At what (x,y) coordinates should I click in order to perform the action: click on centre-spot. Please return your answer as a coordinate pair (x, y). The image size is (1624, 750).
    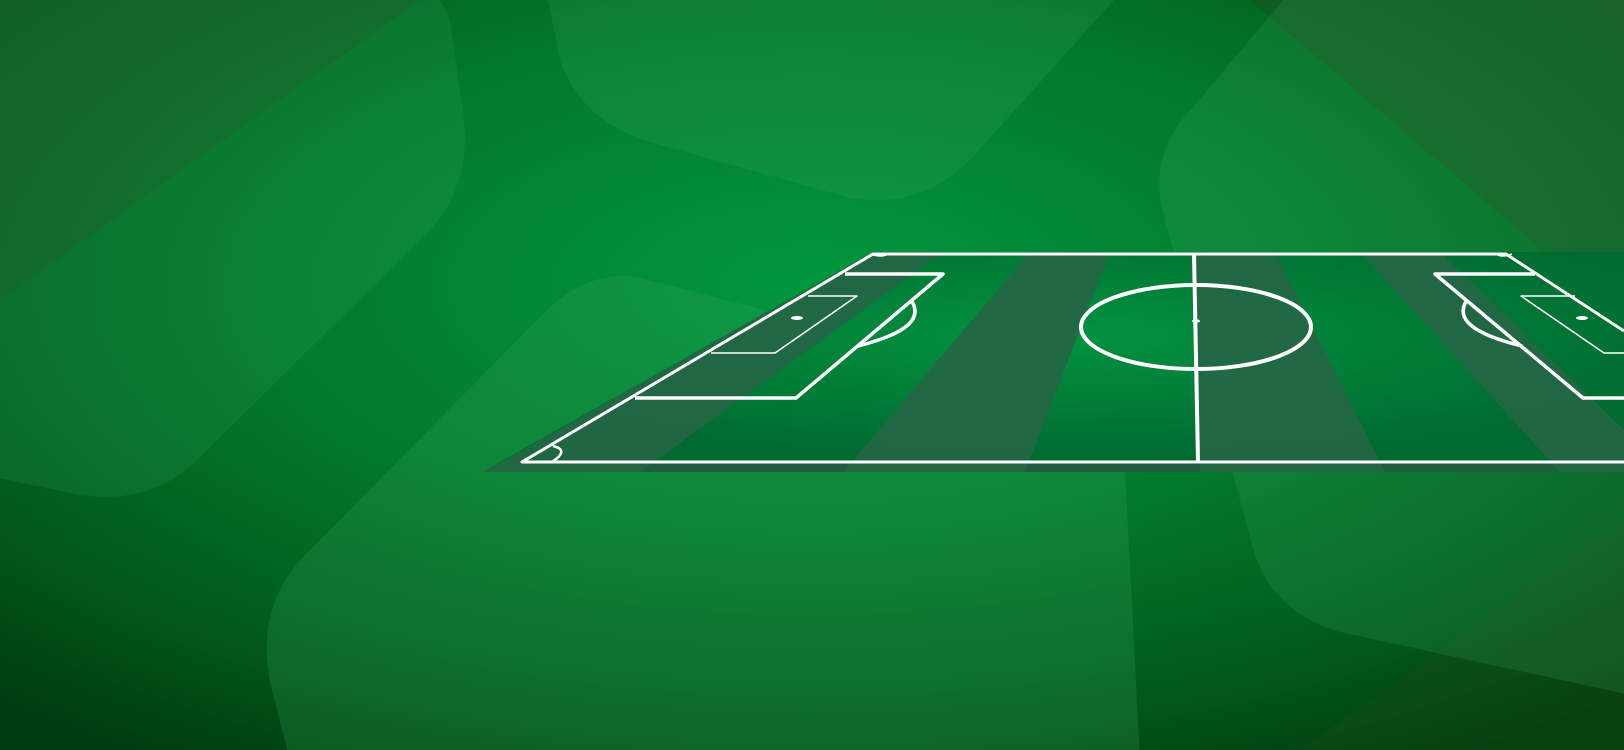
    Looking at the image, I should click on (1196, 321).